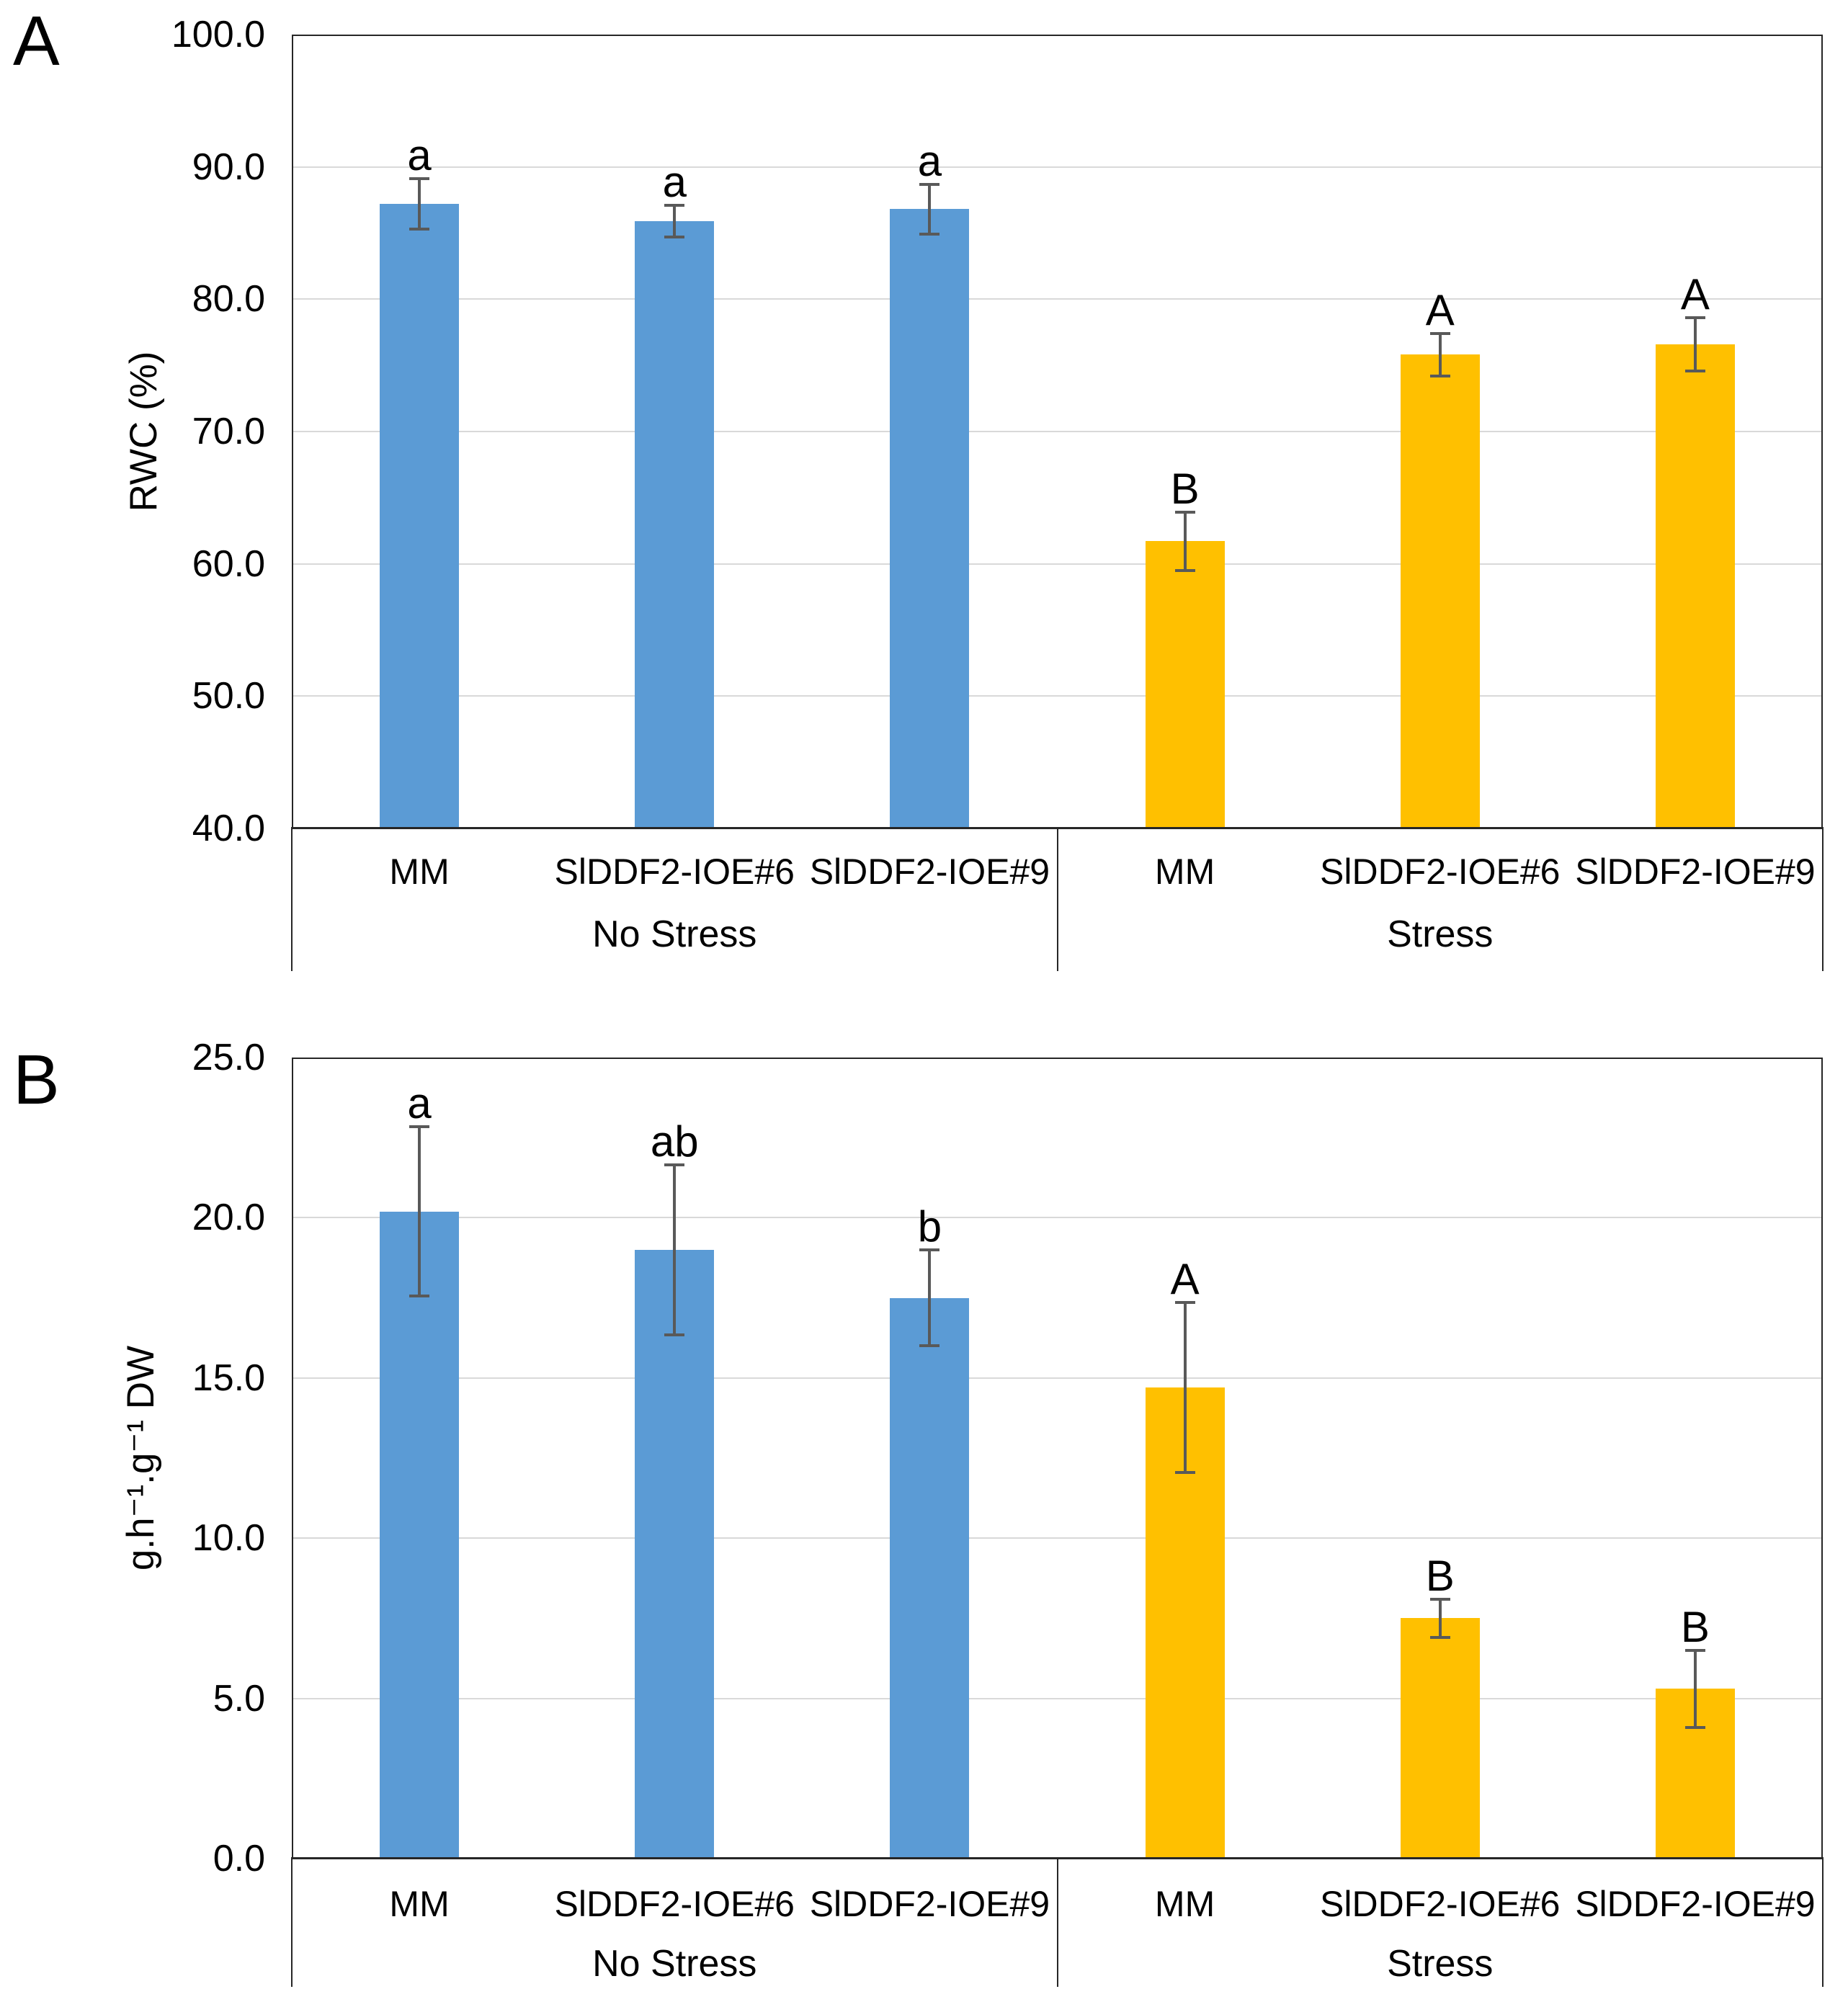  I want to click on group-label: Stress, so click(1440, 934).